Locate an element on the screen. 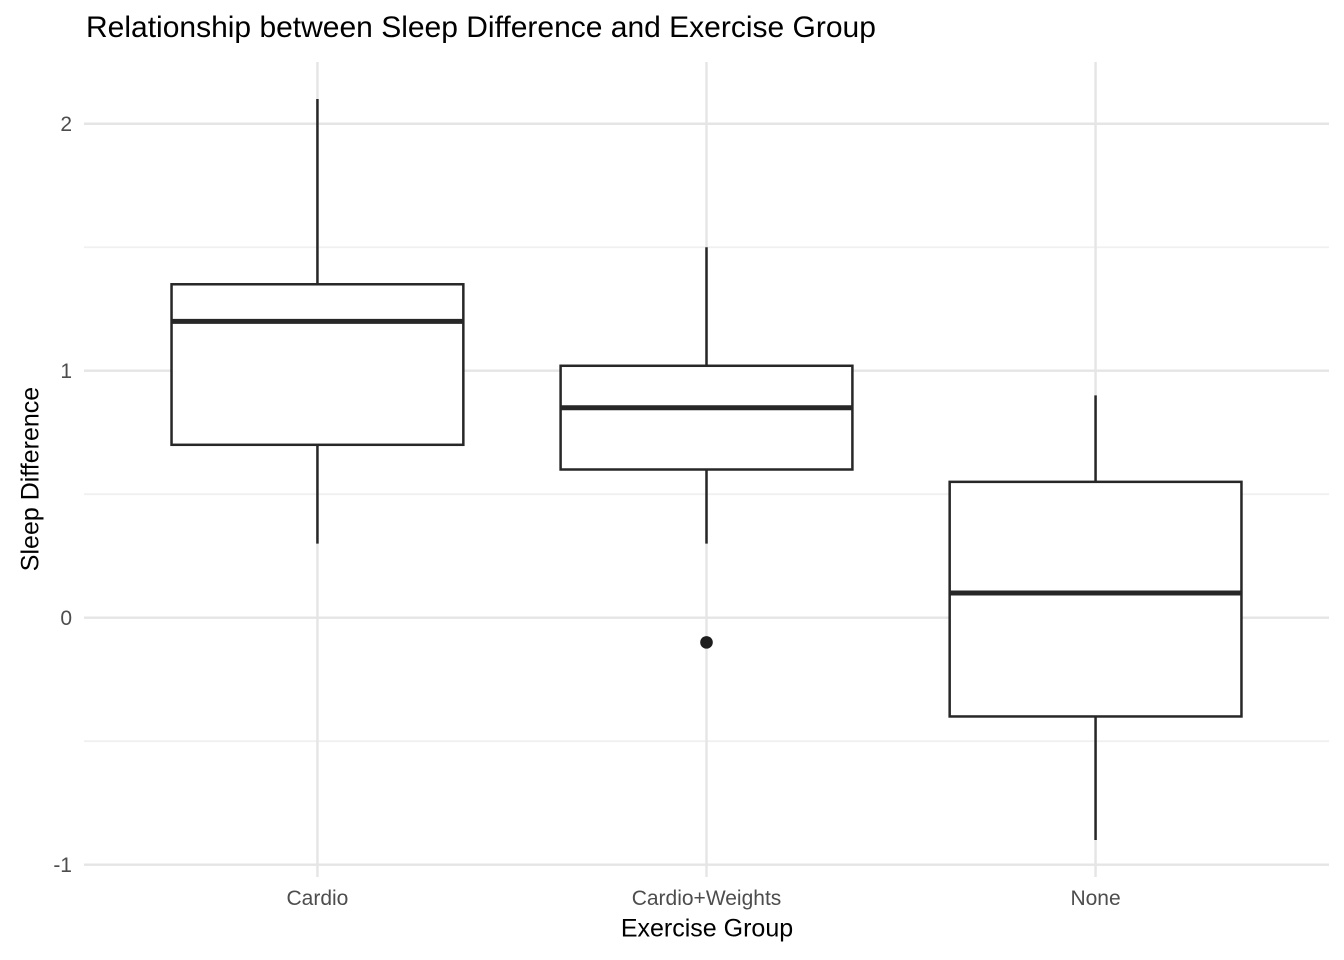 The image size is (1344, 960). boxplot-cardio-weights is located at coordinates (706, 448).